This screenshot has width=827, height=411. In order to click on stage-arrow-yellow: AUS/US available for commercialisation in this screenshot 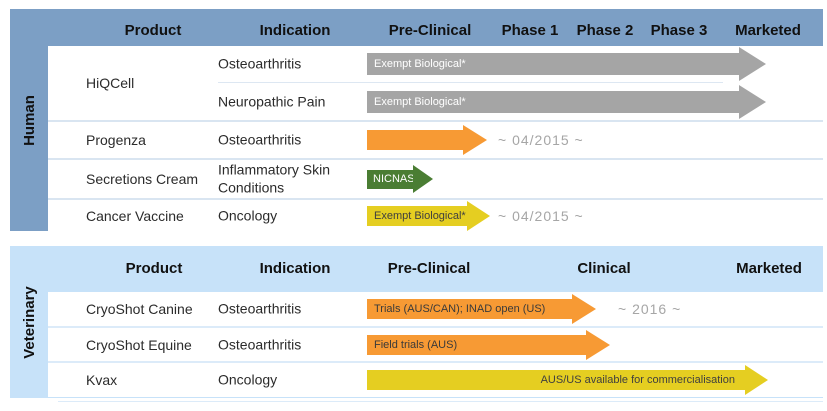, I will do `click(567, 380)`.